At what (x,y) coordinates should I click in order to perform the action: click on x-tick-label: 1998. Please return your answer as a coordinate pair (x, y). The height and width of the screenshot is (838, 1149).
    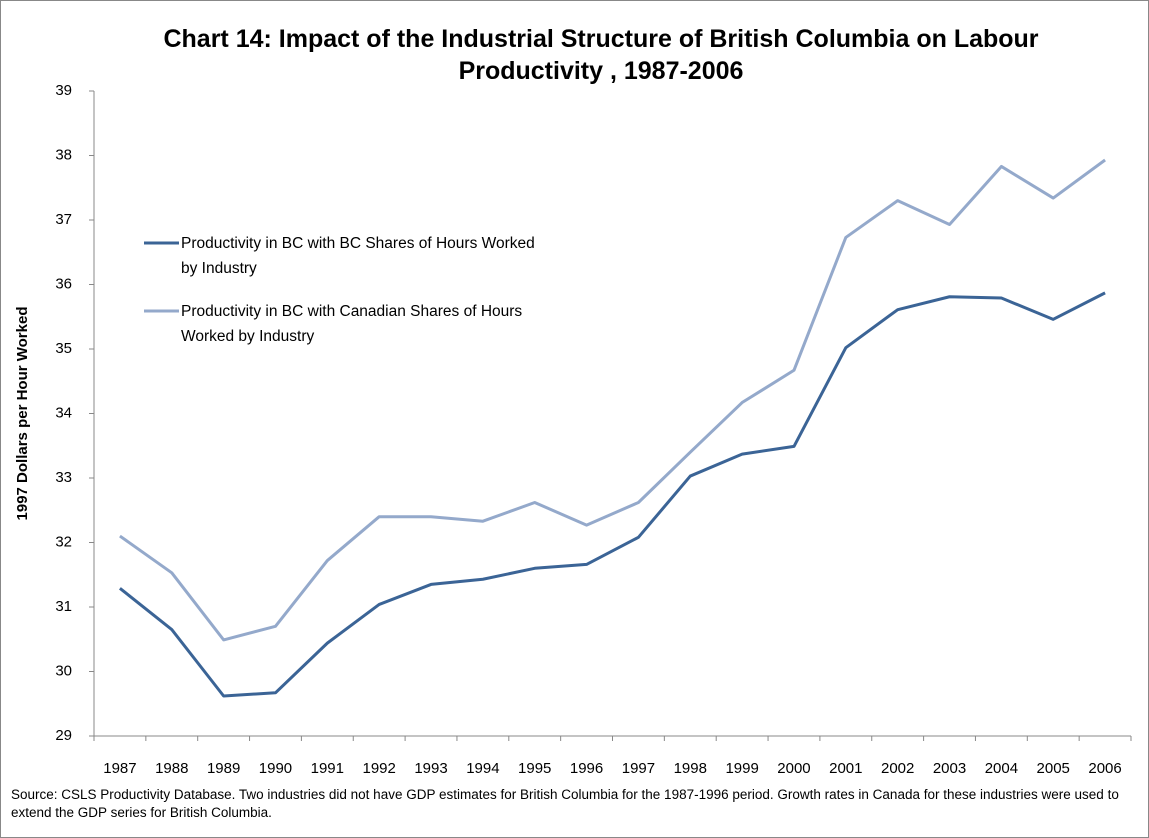
    Looking at the image, I should click on (690, 768).